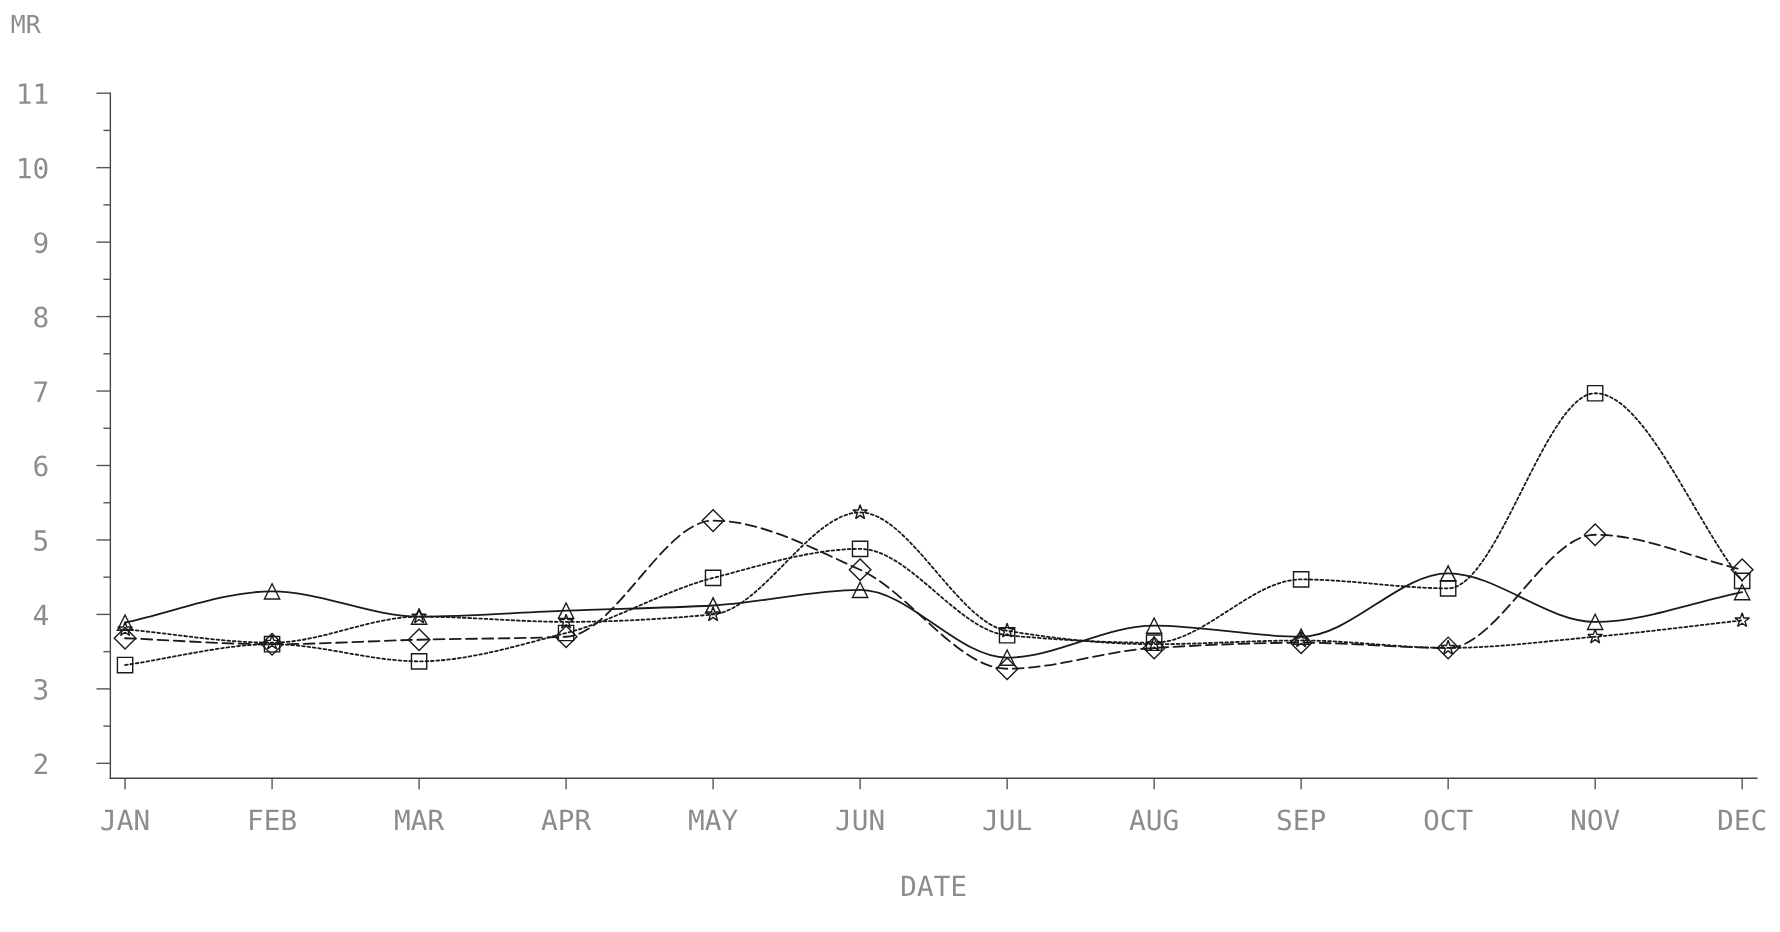 Image resolution: width=1780 pixels, height=932 pixels. What do you see at coordinates (934, 885) in the screenshot?
I see `x-axis-title: DATE` at bounding box center [934, 885].